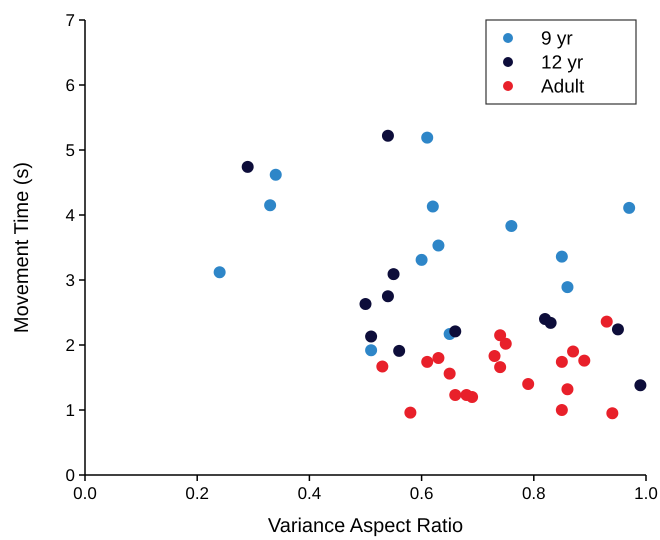 The image size is (660, 540). I want to click on legend-label: Adult, so click(563, 87).